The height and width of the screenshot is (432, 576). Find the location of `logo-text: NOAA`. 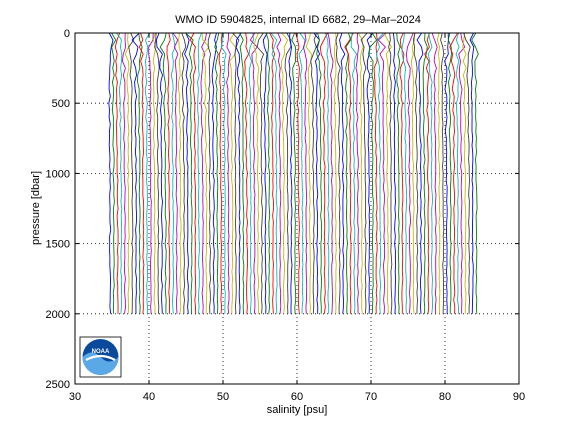

logo-text: NOAA is located at coordinates (101, 352).